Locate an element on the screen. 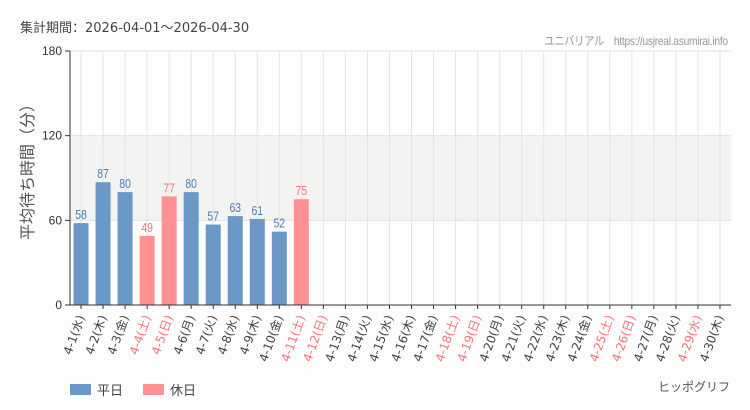 Image resolution: width=750 pixels, height=410 pixels. weekday-swatch is located at coordinates (80, 389).